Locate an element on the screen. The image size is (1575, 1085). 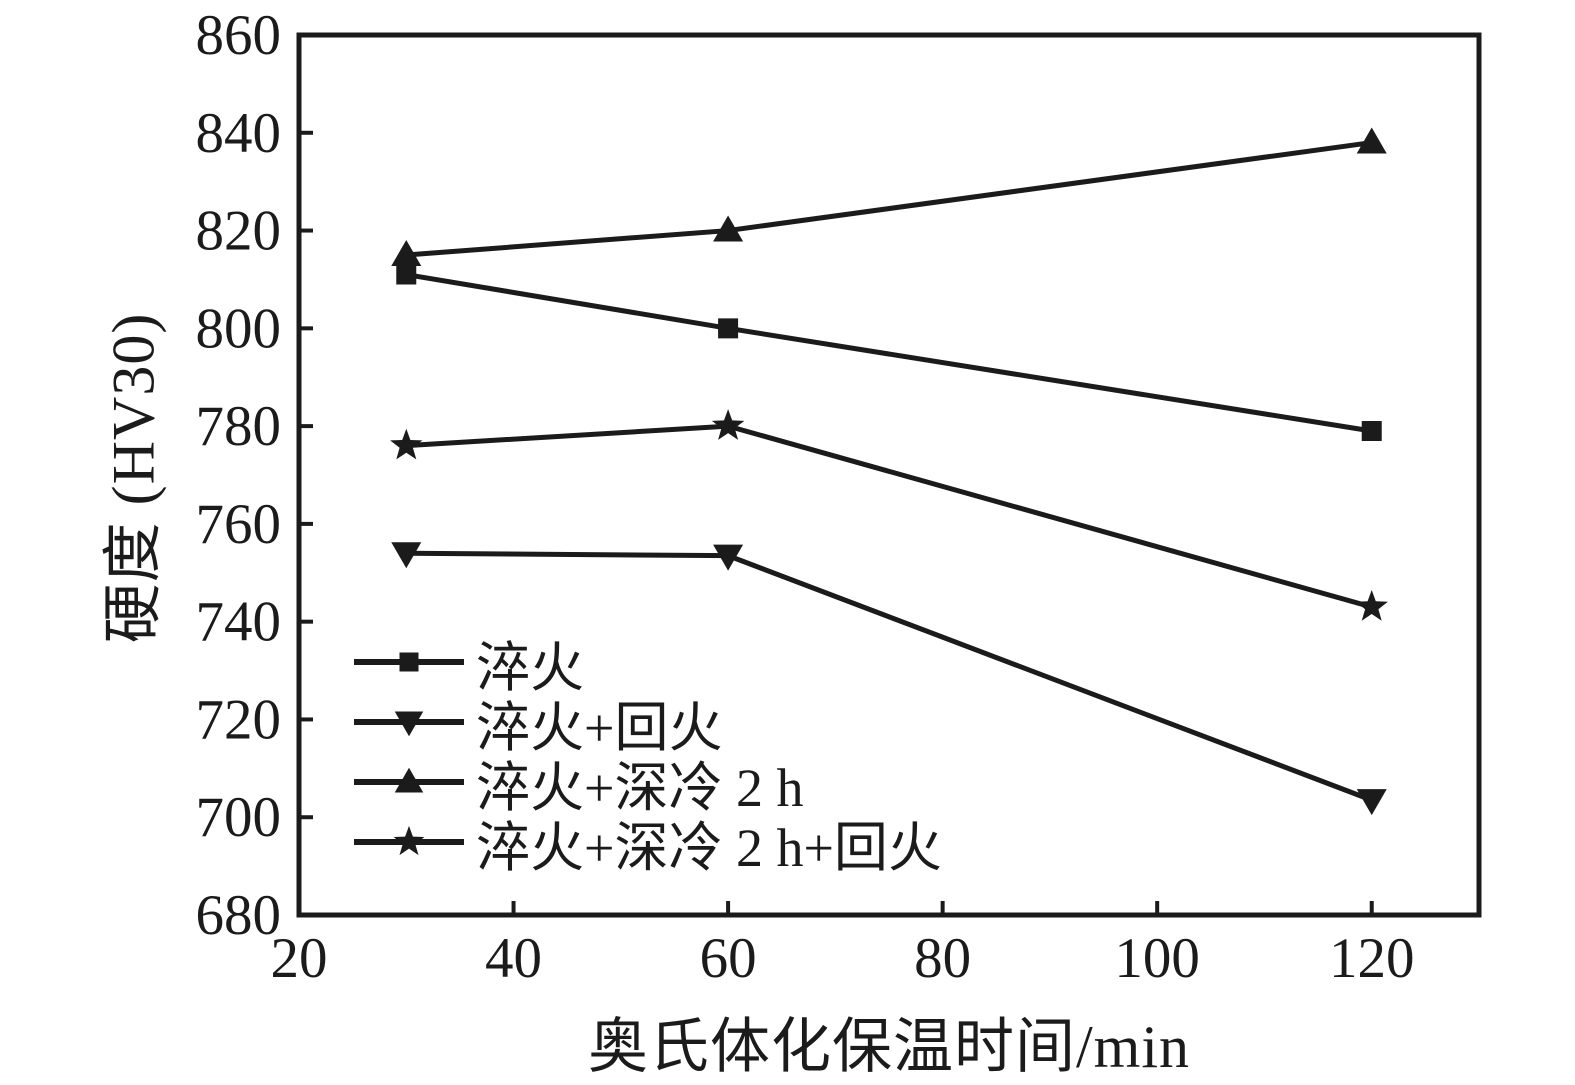
y-tick-label: 740 is located at coordinates (239, 622).